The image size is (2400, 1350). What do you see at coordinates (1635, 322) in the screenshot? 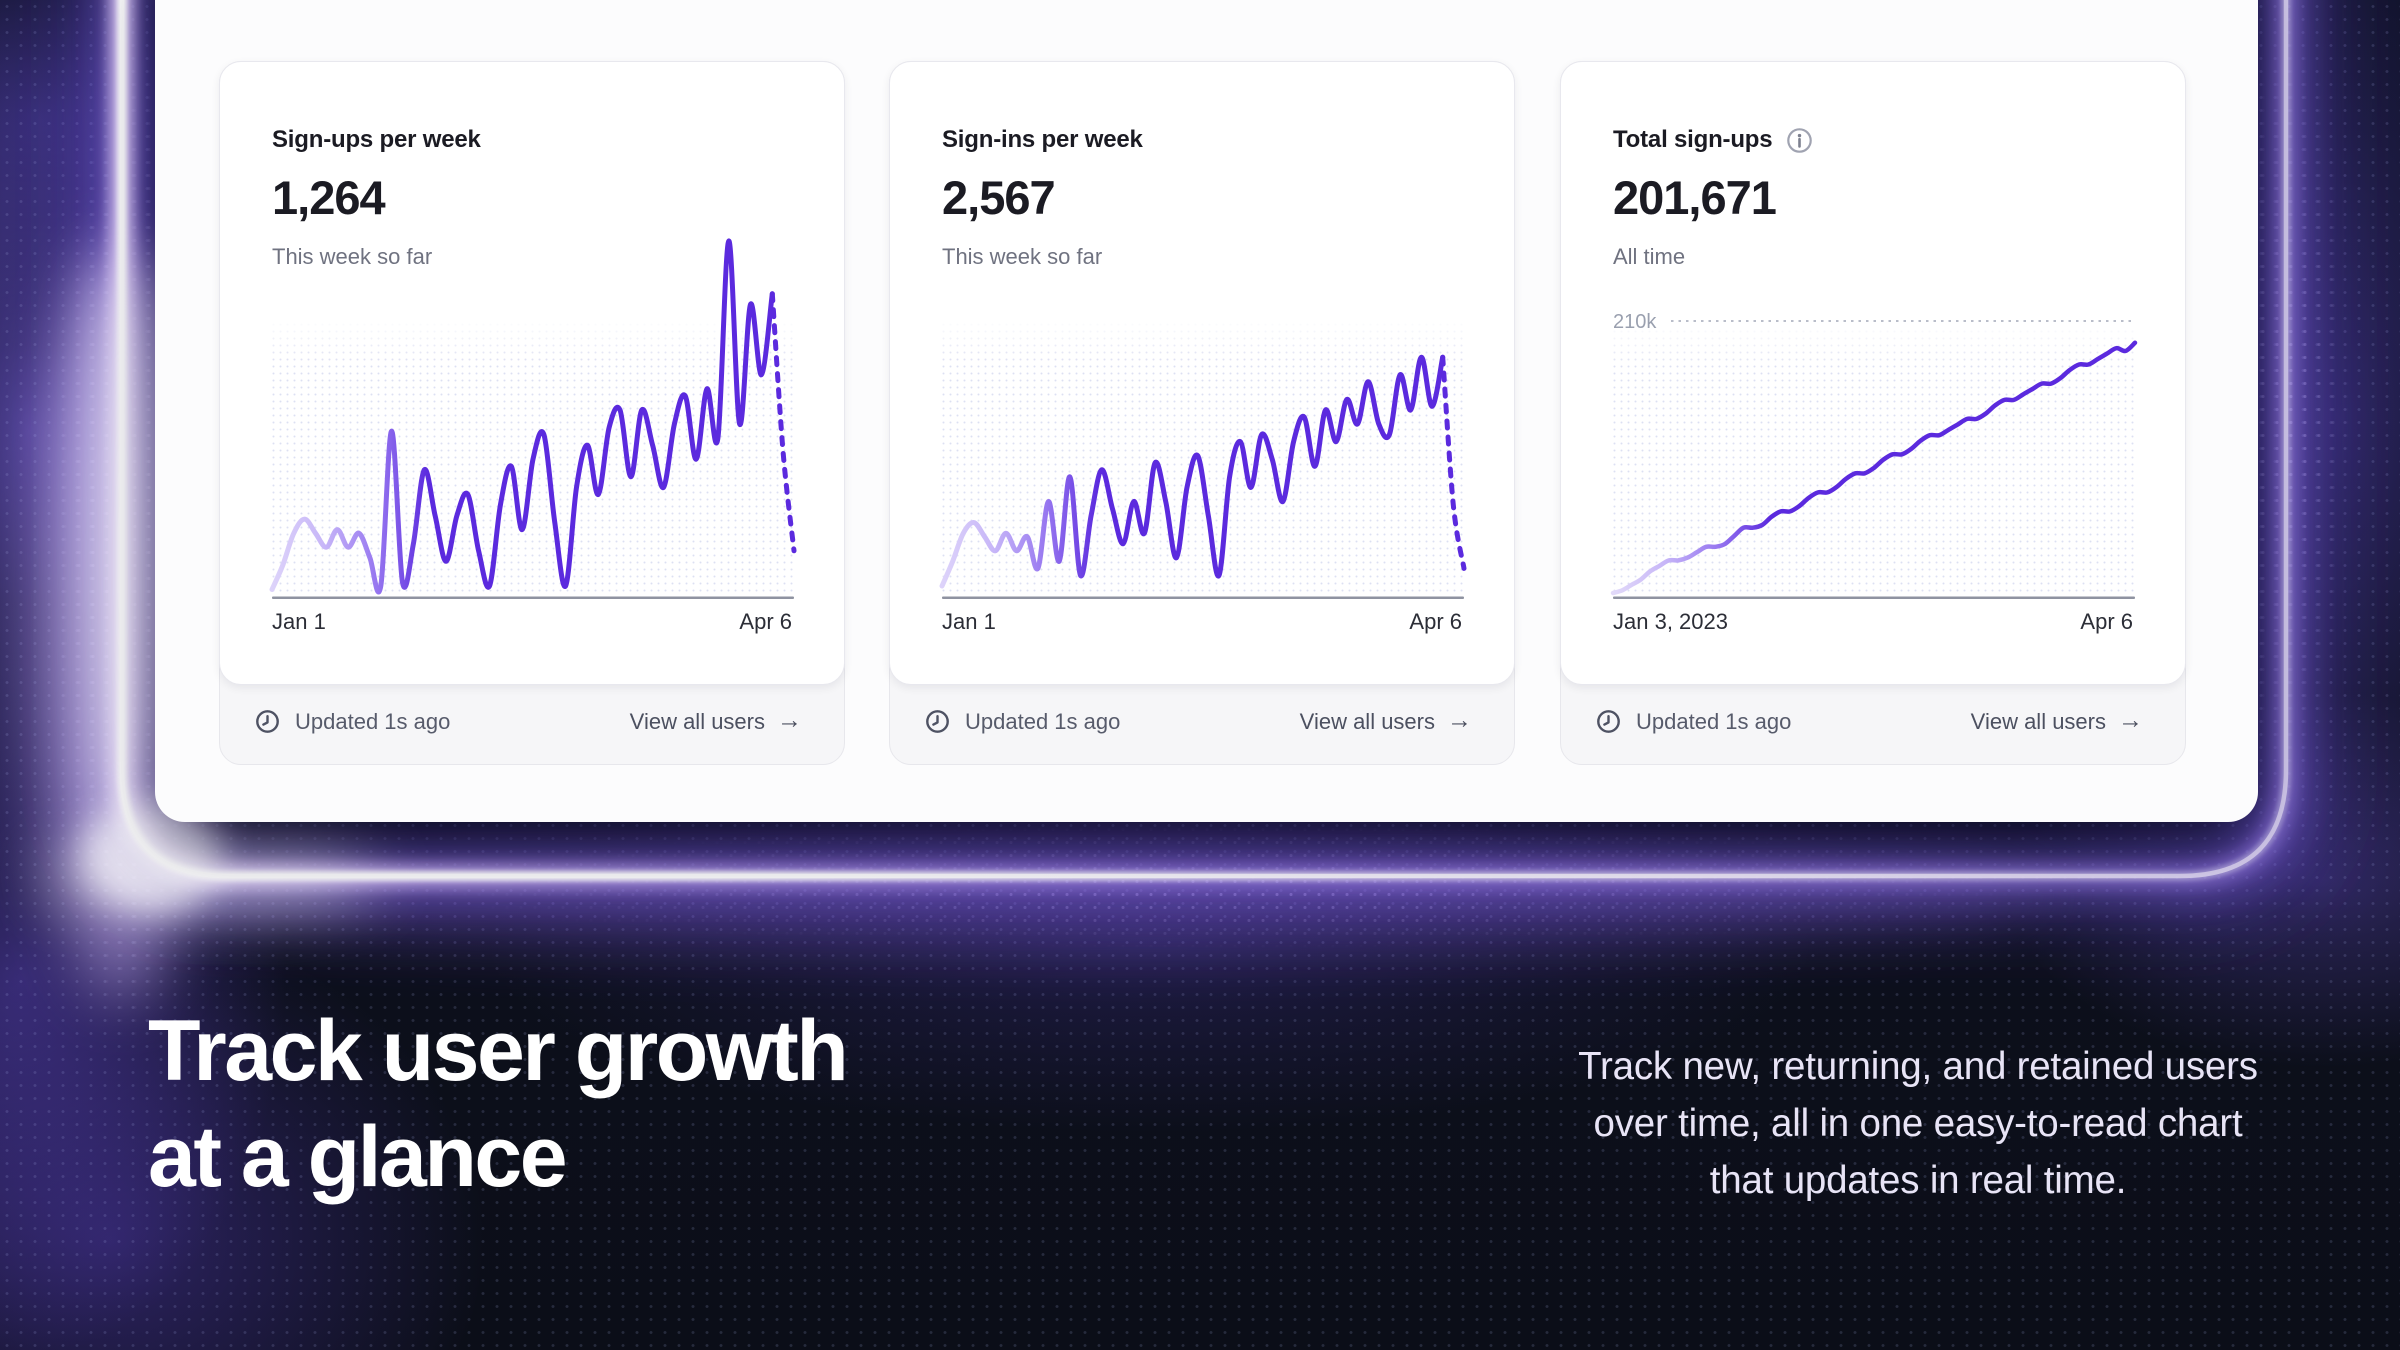
I see `svg-text: 210k` at bounding box center [1635, 322].